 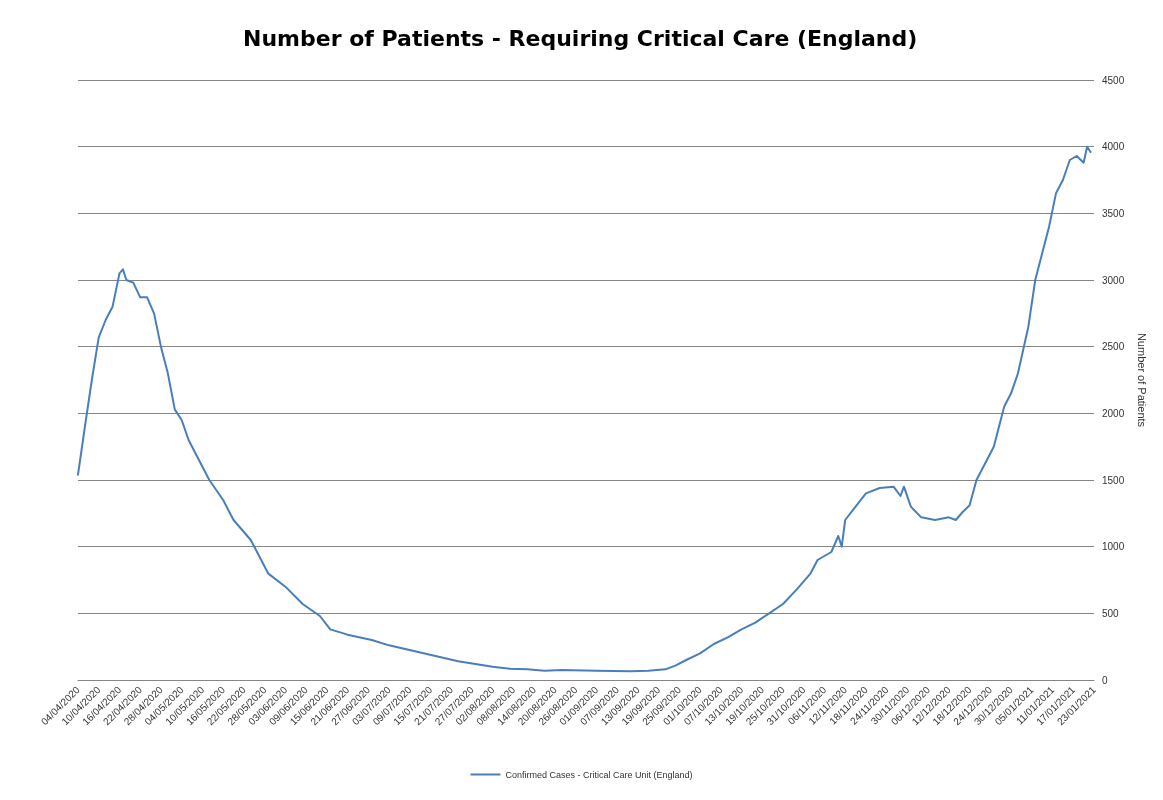 I want to click on y-tick-label: 4000, so click(x=1113, y=147).